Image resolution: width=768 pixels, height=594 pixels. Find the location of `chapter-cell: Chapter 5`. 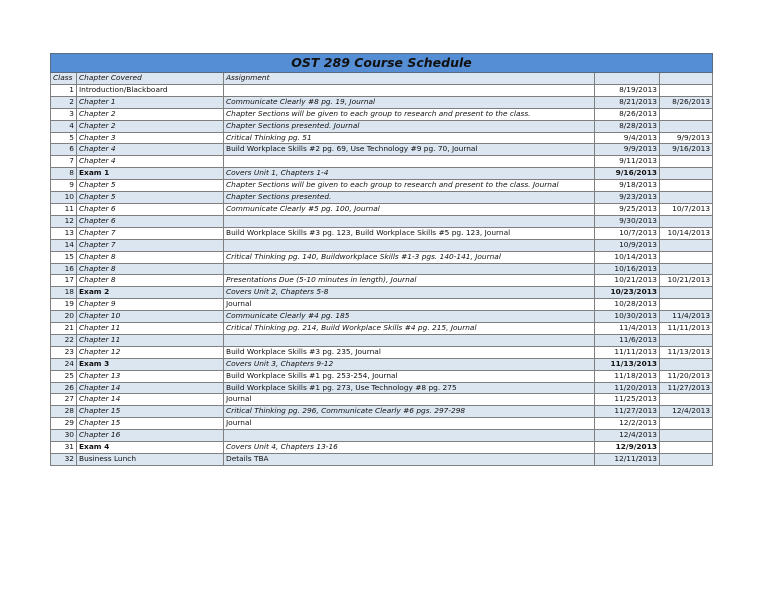

chapter-cell: Chapter 5 is located at coordinates (150, 197).